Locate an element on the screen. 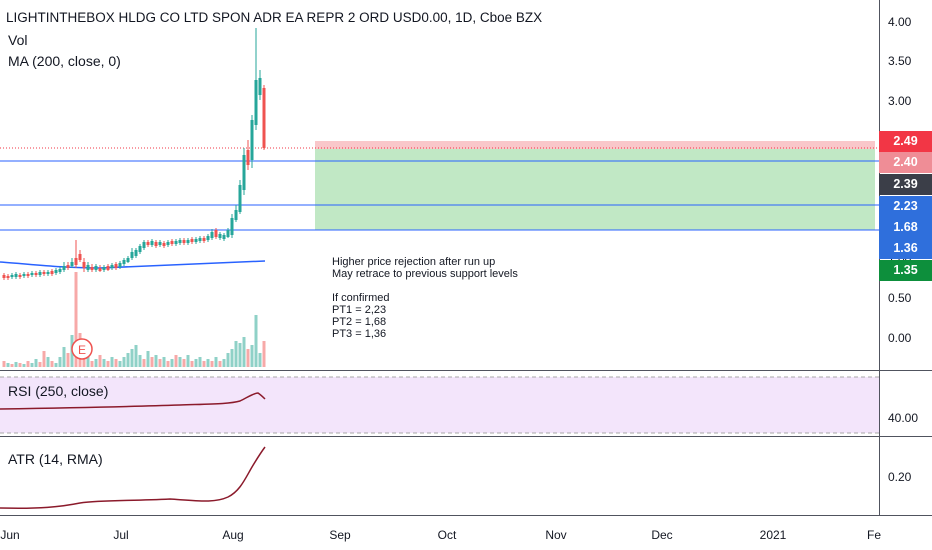 The width and height of the screenshot is (932, 550). ma-label: MA (200, close, 0) is located at coordinates (64, 61).